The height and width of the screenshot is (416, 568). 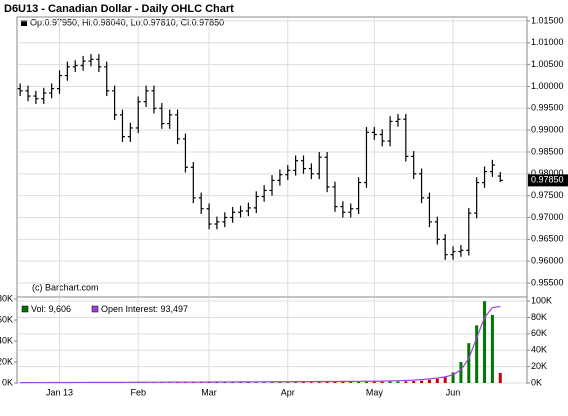 What do you see at coordinates (547, 42) in the screenshot?
I see `y-tick-label: 1.01000` at bounding box center [547, 42].